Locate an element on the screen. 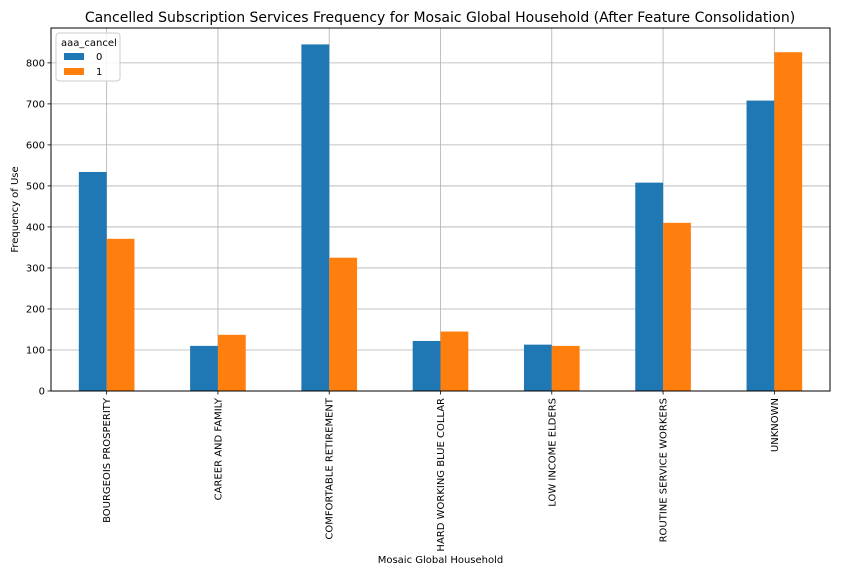 This screenshot has width=864, height=576. x-axis-label: Mosaic Global Household is located at coordinates (441, 560).